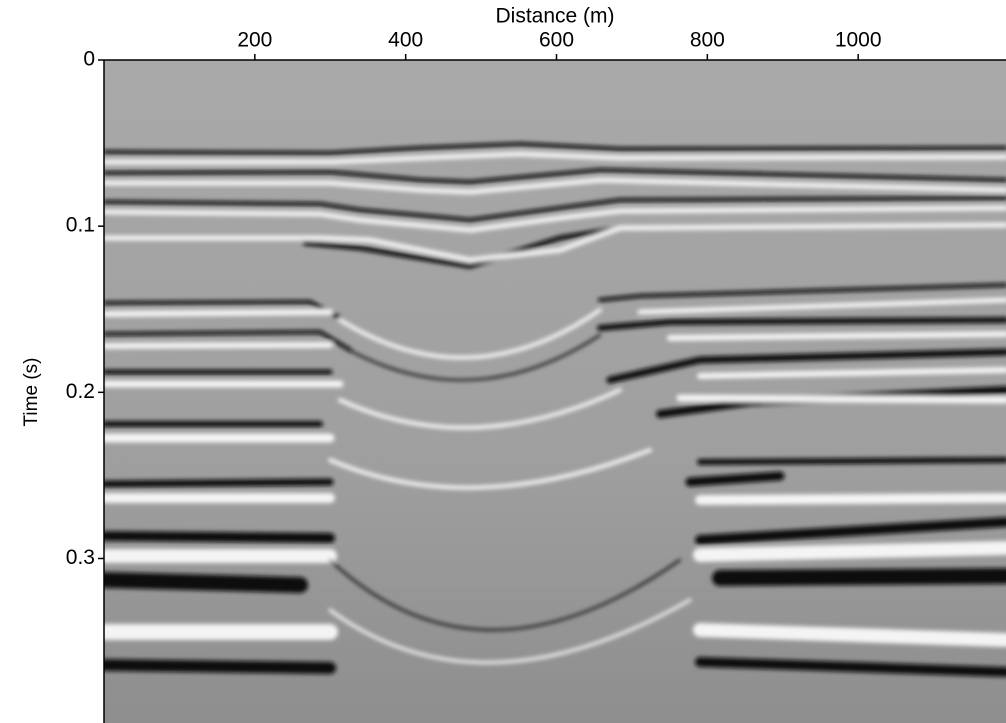 The height and width of the screenshot is (723, 1006). Describe the element at coordinates (554, 16) in the screenshot. I see `x-axis-title: Distance (m)` at that location.